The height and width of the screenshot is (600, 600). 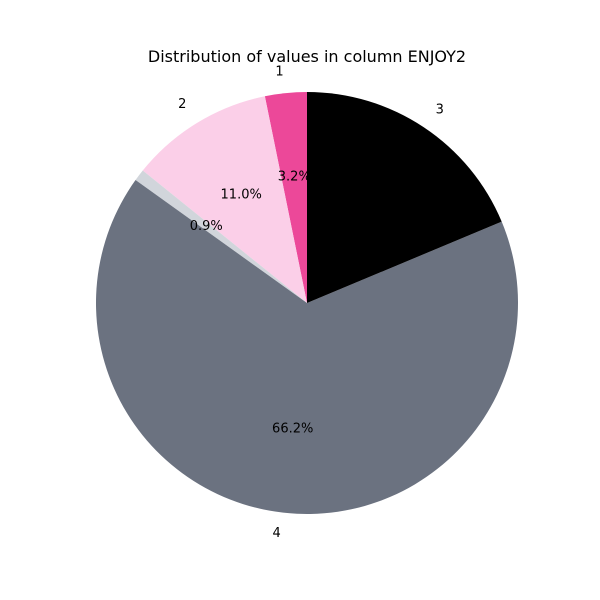 I want to click on pie-percent-label: 11.0%, so click(x=241, y=194).